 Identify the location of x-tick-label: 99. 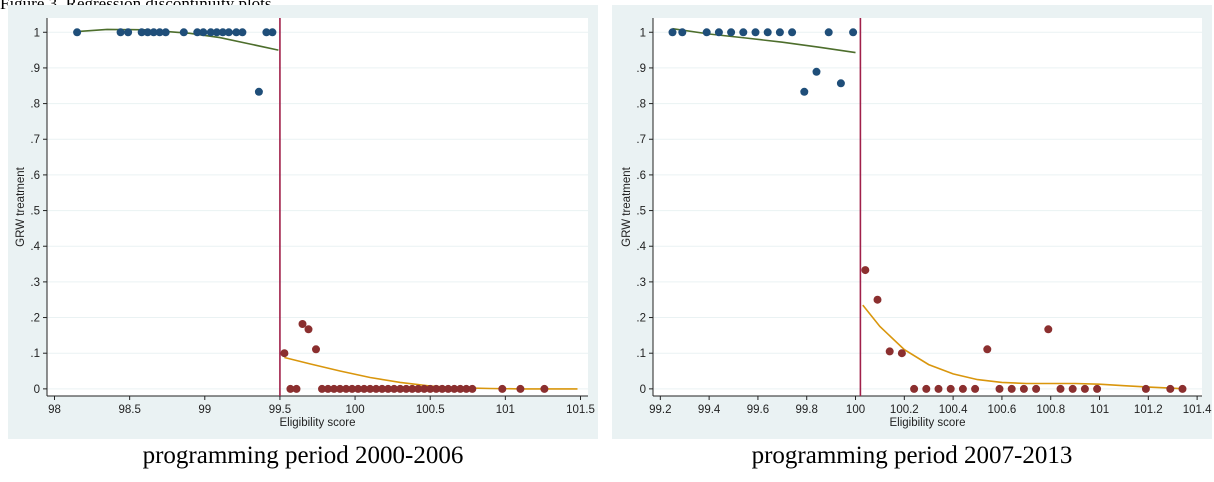
(204, 410).